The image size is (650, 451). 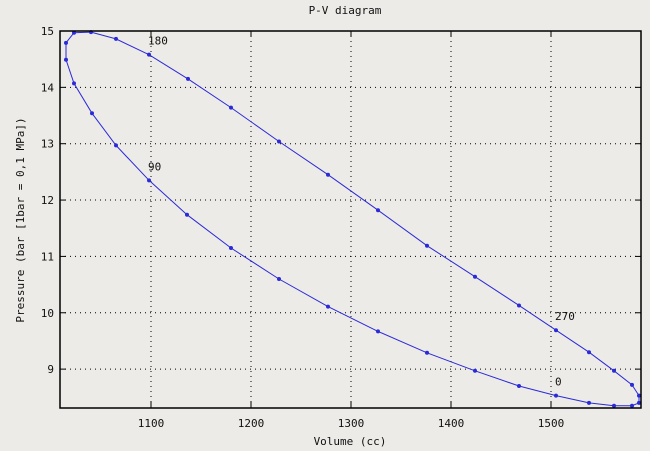 What do you see at coordinates (558, 382) in the screenshot?
I see `angle-annotation: 0` at bounding box center [558, 382].